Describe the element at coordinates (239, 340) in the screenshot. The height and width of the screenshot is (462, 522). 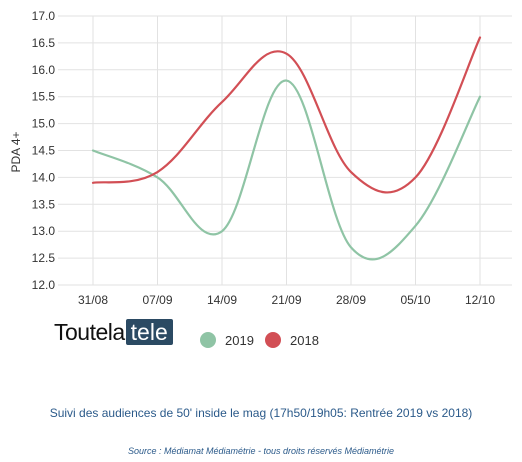
I see `legend-label-2019: 2019` at that location.